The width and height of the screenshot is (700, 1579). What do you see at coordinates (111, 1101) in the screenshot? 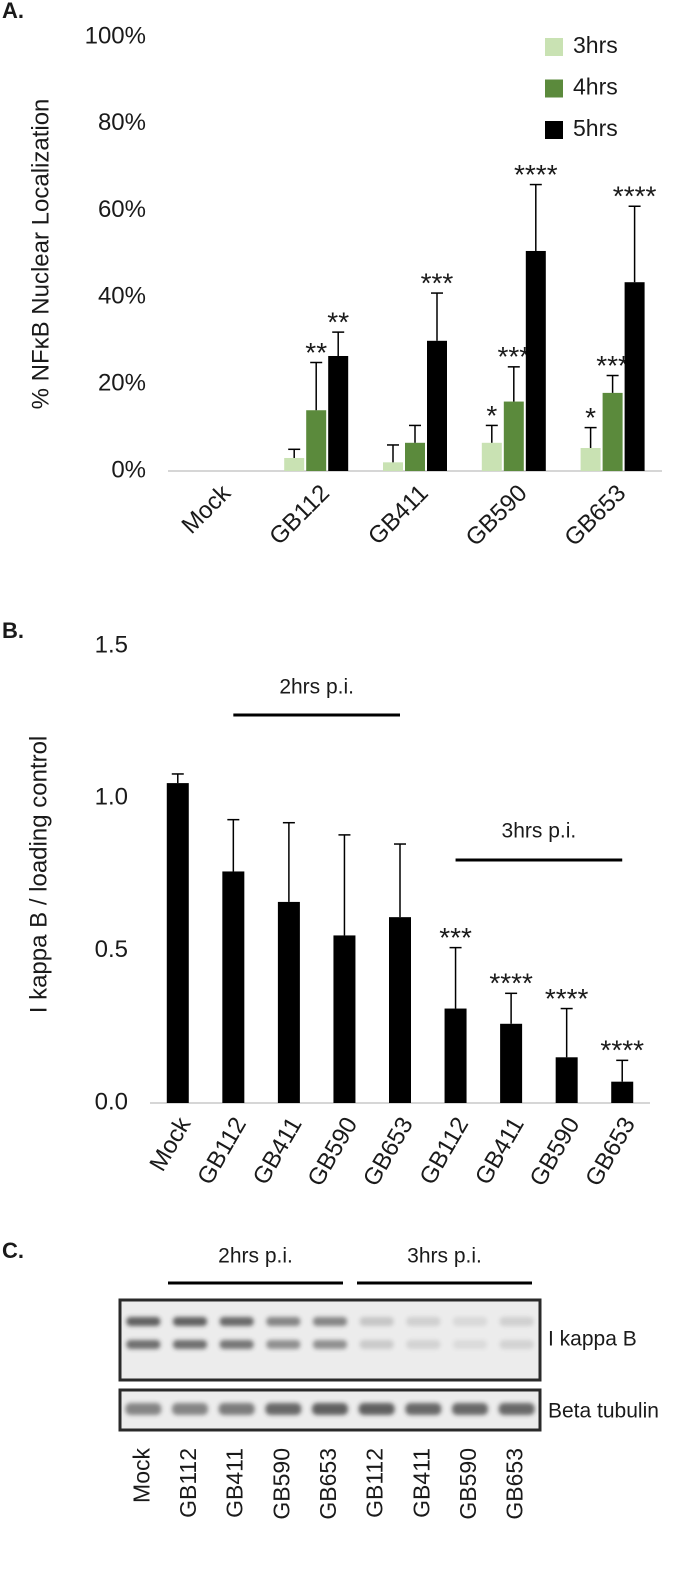
I see `y-tick-label: 0.0` at bounding box center [111, 1101].